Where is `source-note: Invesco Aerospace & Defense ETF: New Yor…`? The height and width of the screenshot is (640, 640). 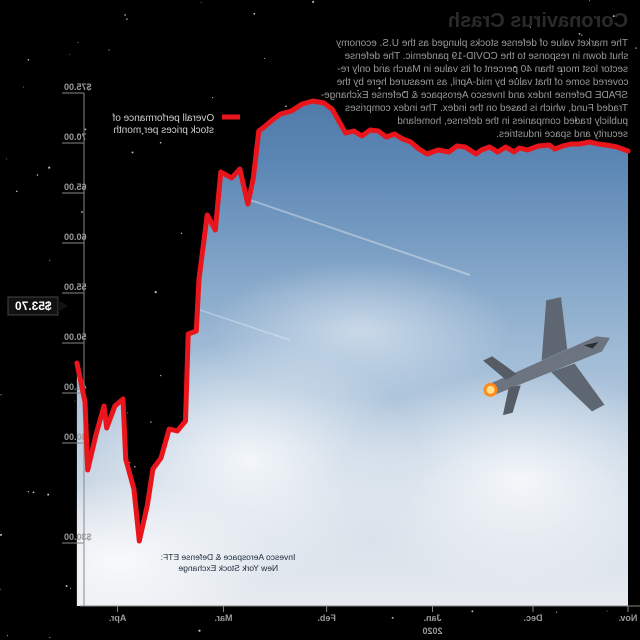 source-note: Invesco Aerospace & Defense ETF: New Yor… is located at coordinates (228, 562).